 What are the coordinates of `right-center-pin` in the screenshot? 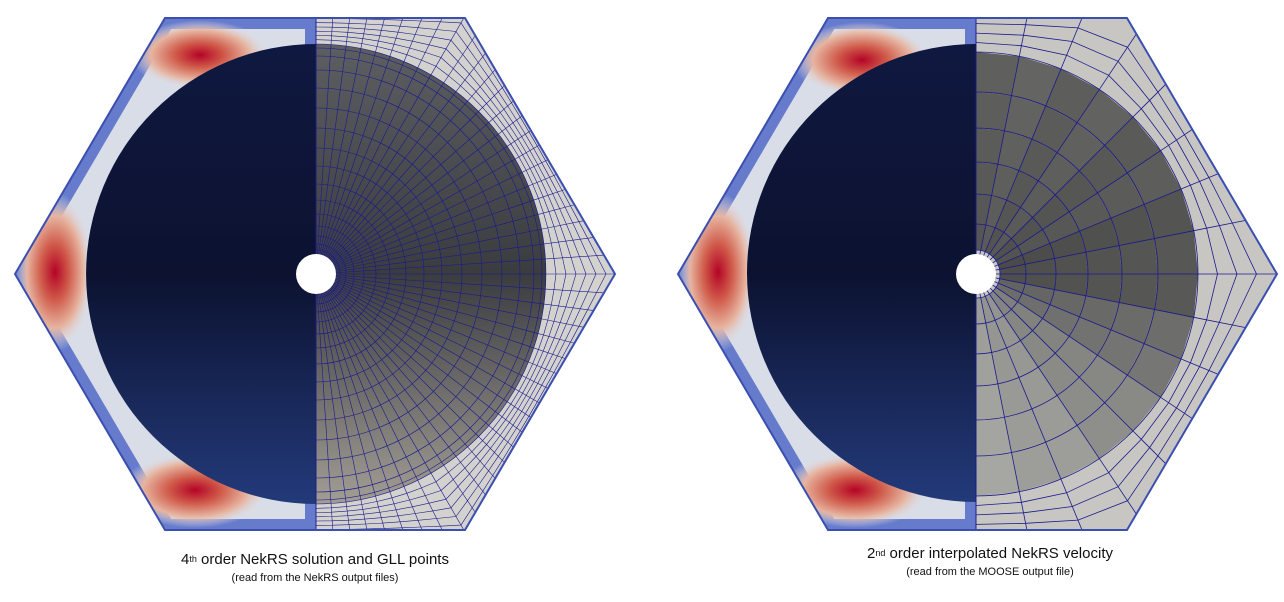 It's located at (976, 274).